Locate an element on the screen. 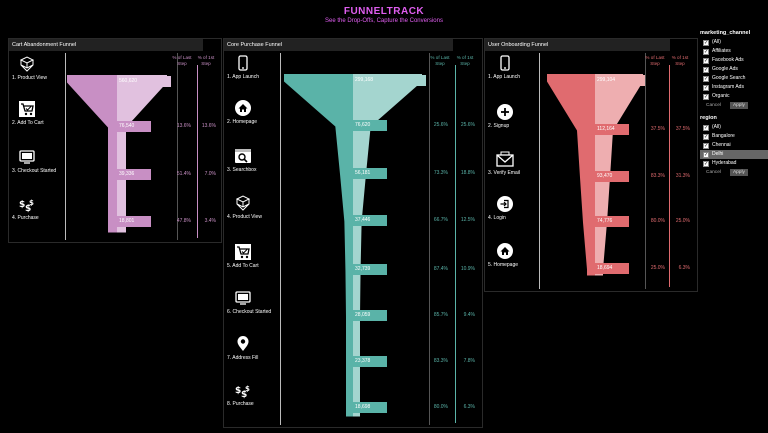 This screenshot has width=768, height=433. stage-value-bar: 39,336 is located at coordinates (134, 174).